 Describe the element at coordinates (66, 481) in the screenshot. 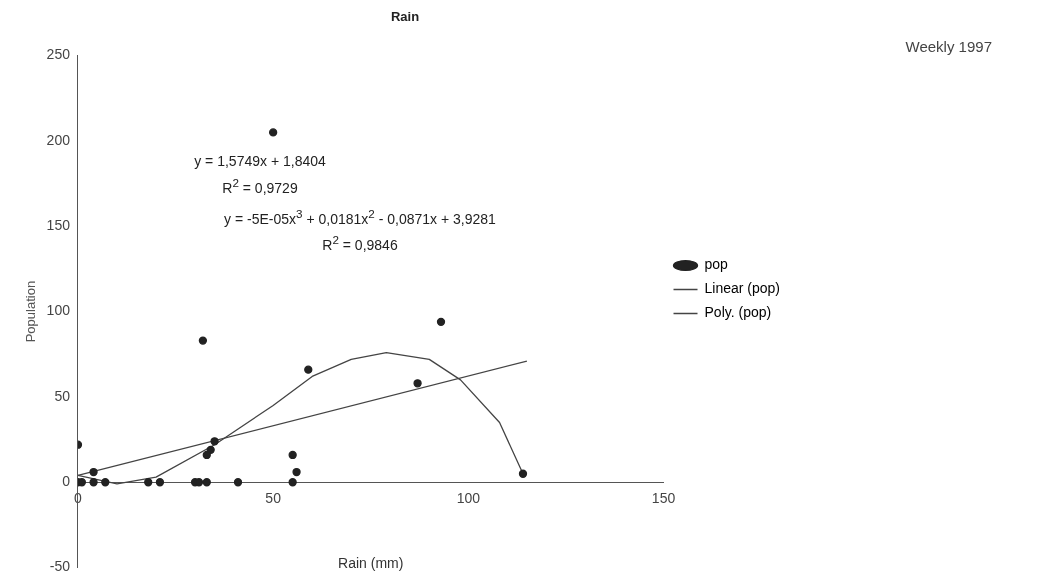

I see `y-tick-label: 0` at that location.